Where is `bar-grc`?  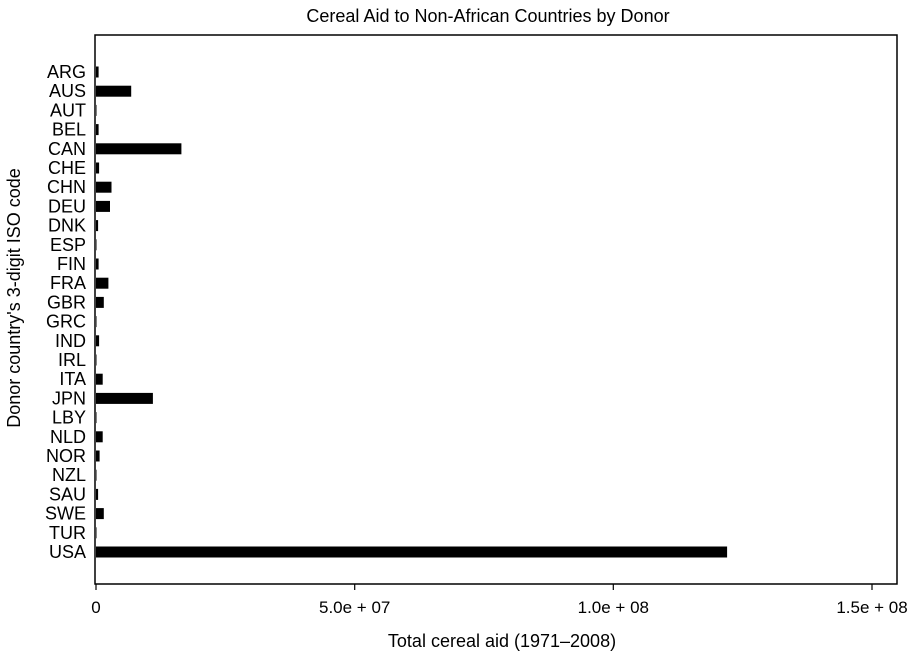
bar-grc is located at coordinates (96, 322).